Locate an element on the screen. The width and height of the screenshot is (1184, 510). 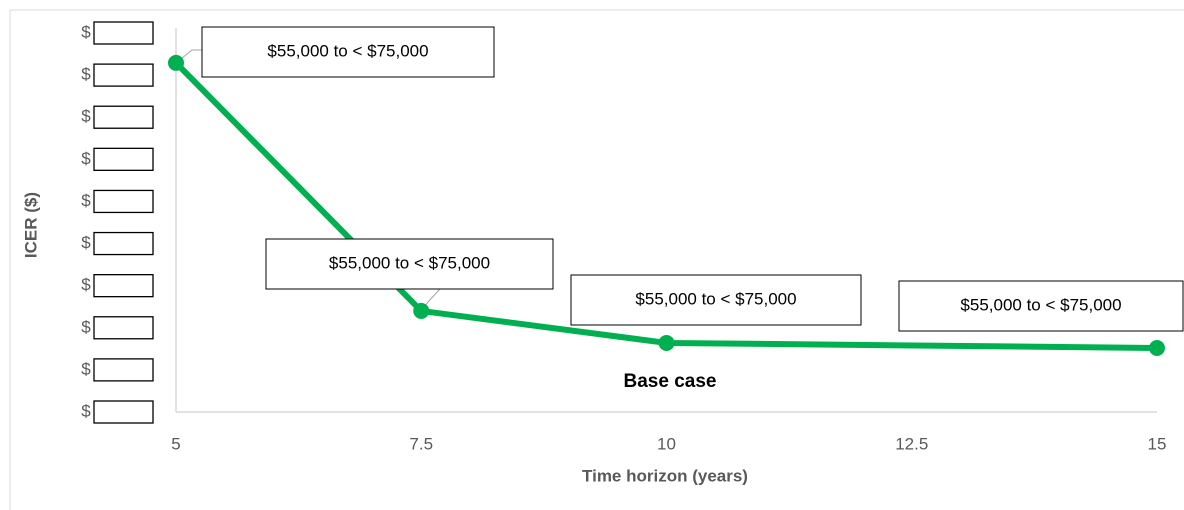
x-tick-label: 10 is located at coordinates (666, 443).